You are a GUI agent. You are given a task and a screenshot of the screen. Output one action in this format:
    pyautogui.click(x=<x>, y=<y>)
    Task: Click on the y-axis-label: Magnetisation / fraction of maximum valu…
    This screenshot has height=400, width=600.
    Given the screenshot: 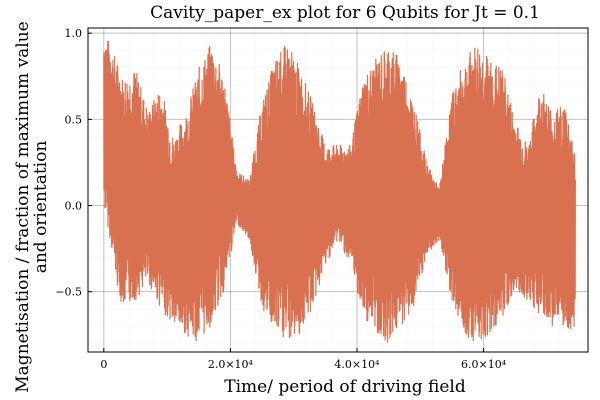 What is the action you would take?
    pyautogui.click(x=32, y=206)
    